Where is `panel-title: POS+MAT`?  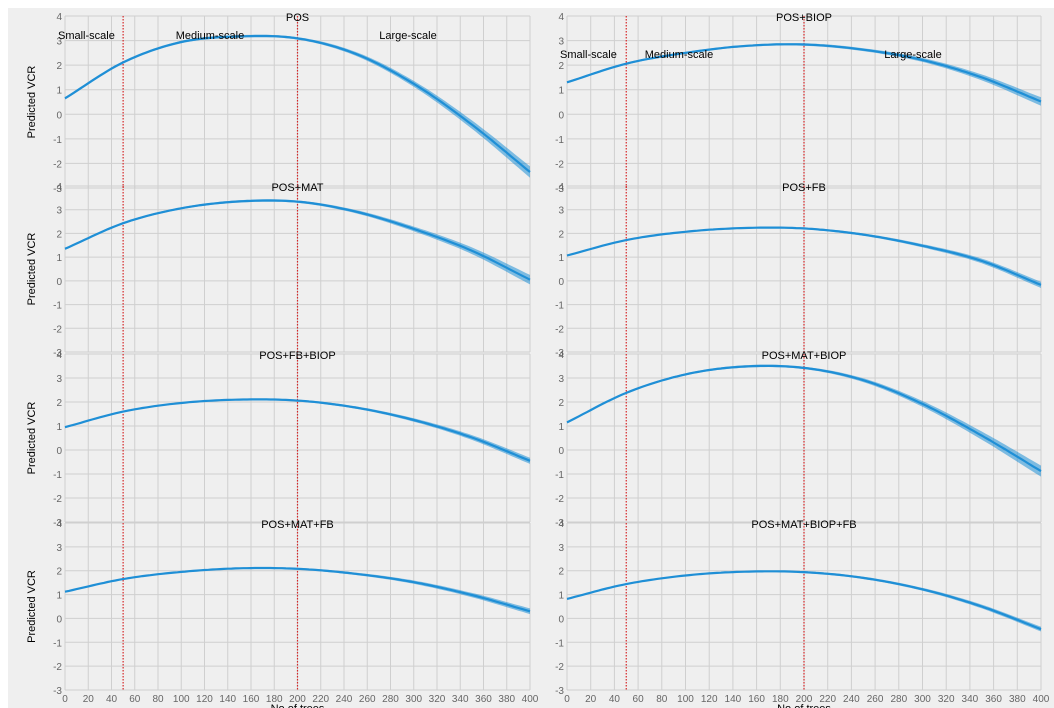
panel-title: POS+MAT is located at coordinates (297, 188).